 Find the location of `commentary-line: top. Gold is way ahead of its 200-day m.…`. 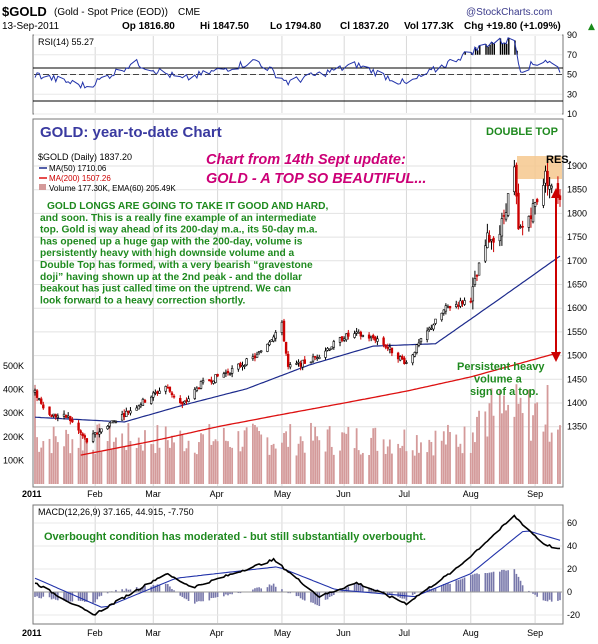

commentary-line: top. Gold is way ahead of its 200-day m.… is located at coordinates (179, 230).